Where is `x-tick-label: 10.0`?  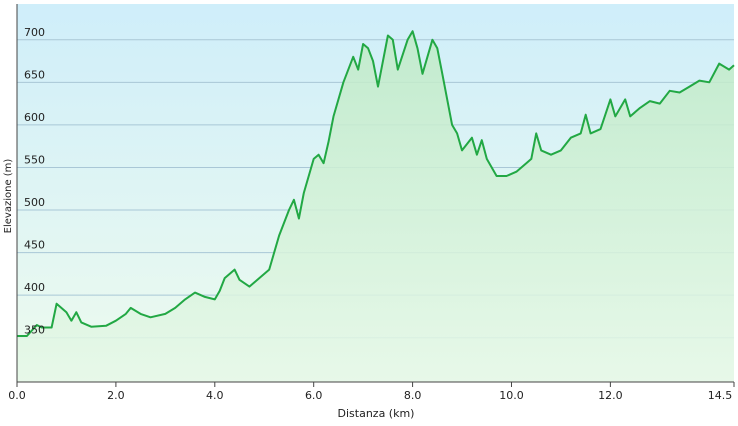
x-tick-label: 10.0 is located at coordinates (511, 395).